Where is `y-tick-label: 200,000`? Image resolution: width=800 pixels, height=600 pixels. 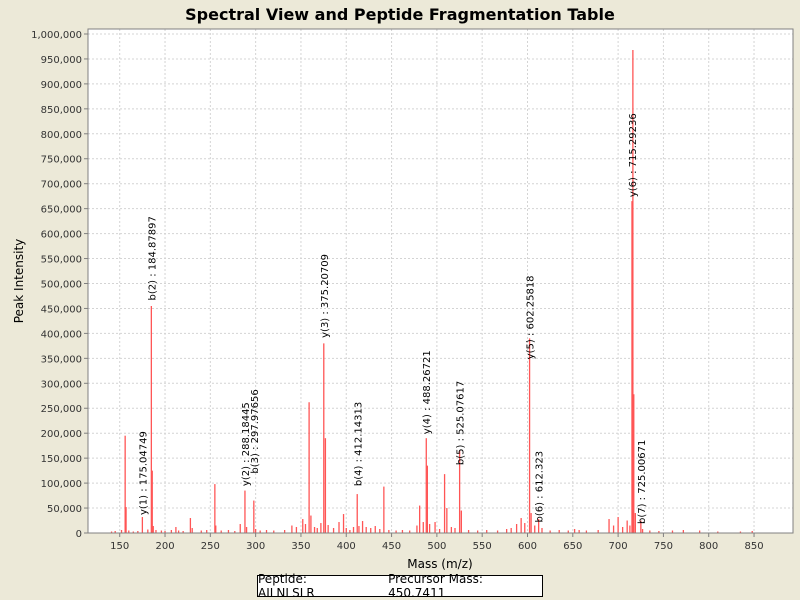 y-tick-label: 200,000 is located at coordinates (61, 434).